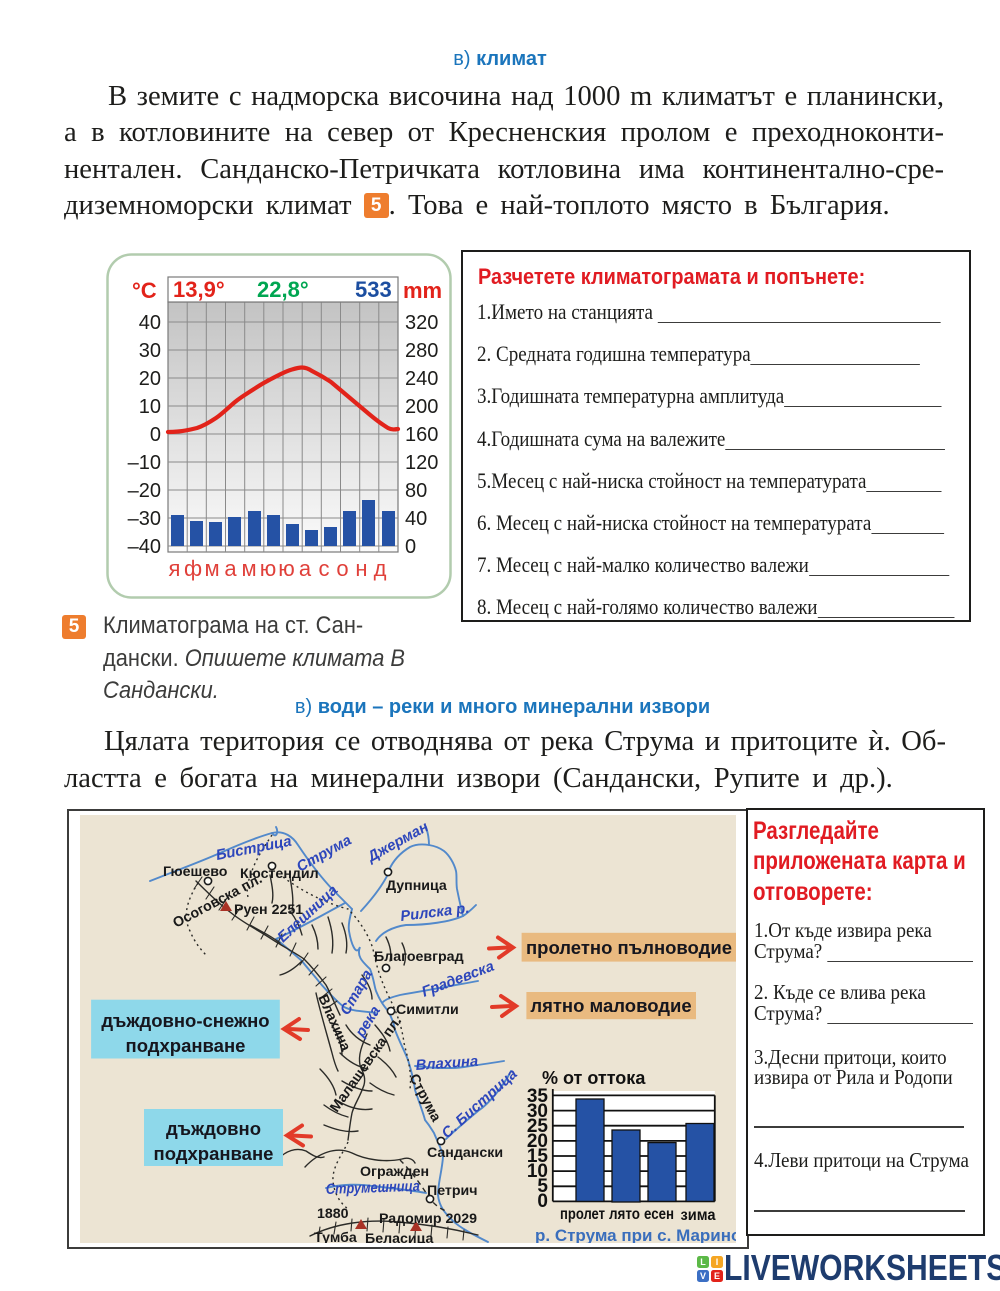 This screenshot has height=1291, width=1000. I want to click on svg-text: –40, so click(144, 547).